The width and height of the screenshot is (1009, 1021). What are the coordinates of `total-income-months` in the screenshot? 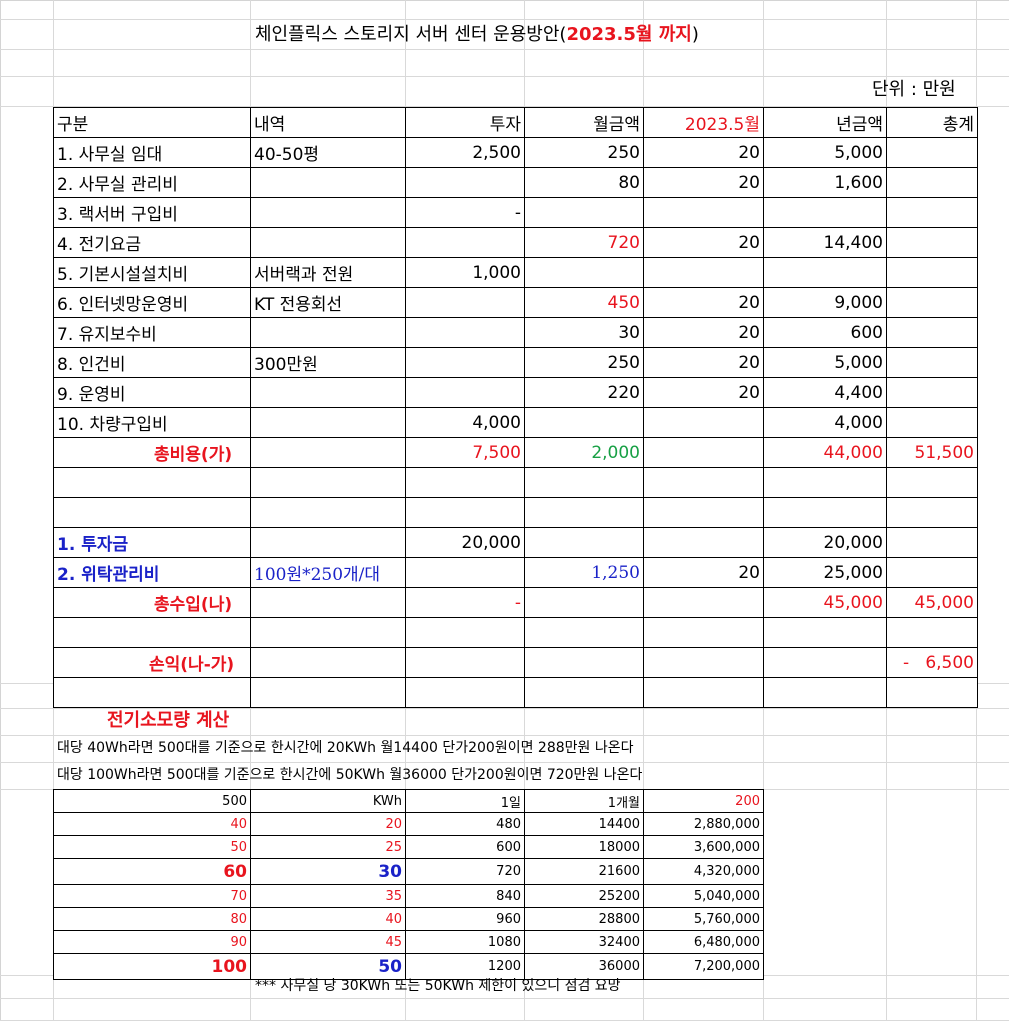 It's located at (703, 602).